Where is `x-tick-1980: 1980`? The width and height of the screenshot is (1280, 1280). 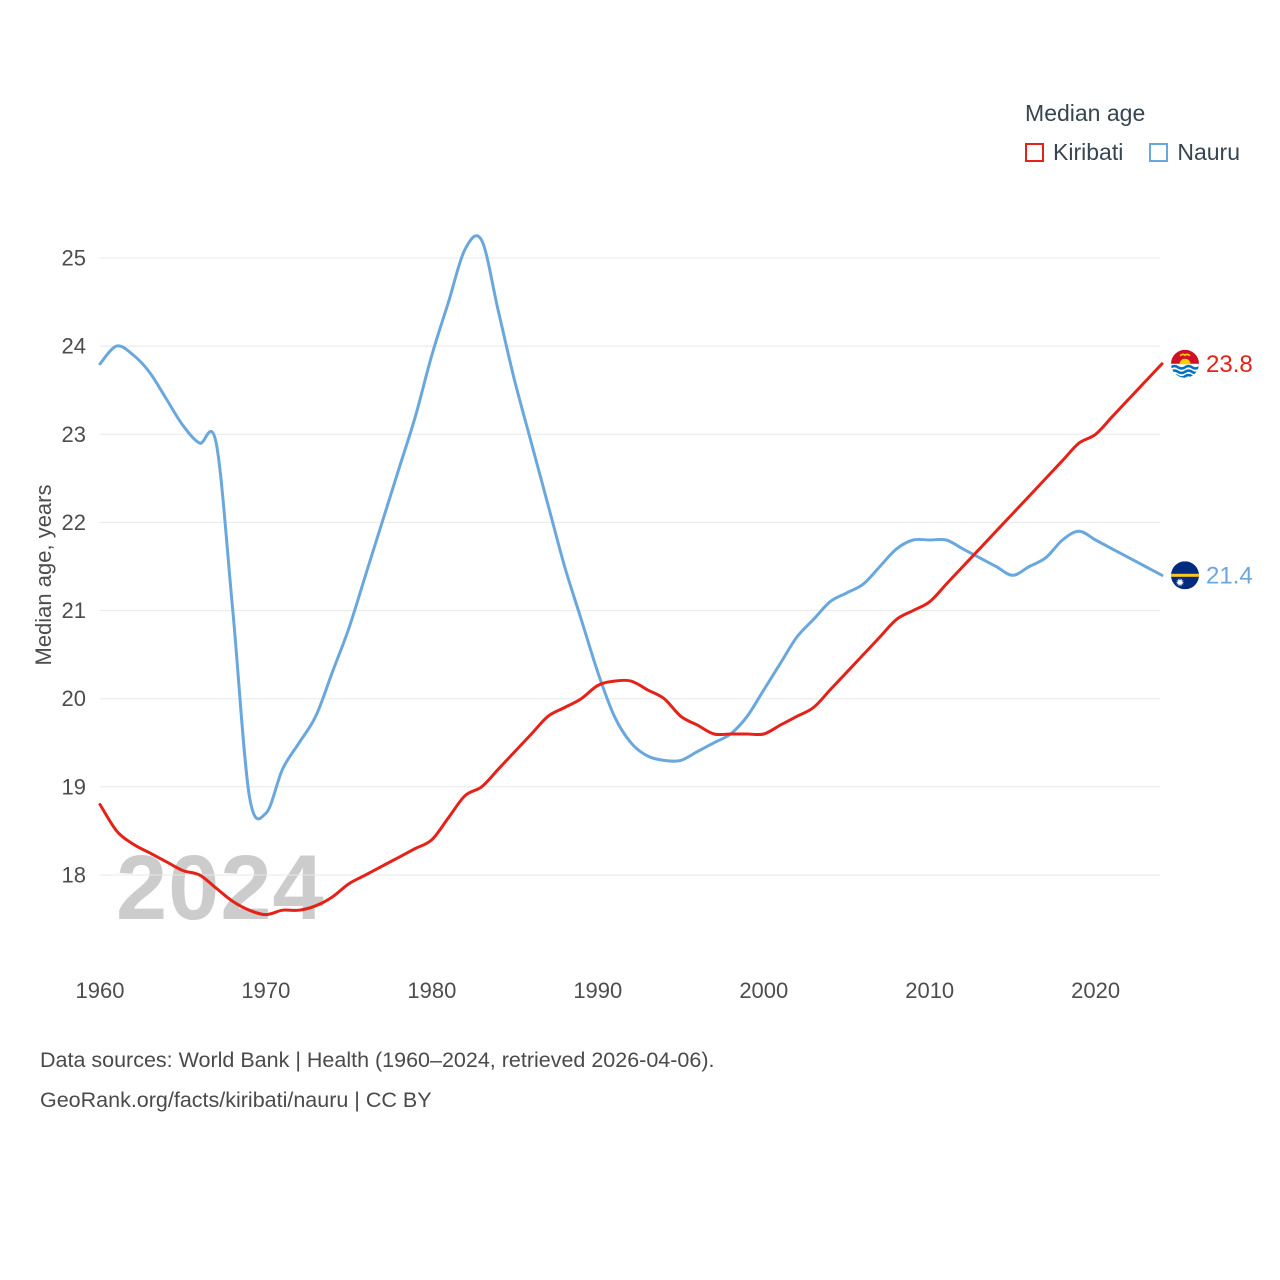
x-tick-1980: 1980 is located at coordinates (431, 990).